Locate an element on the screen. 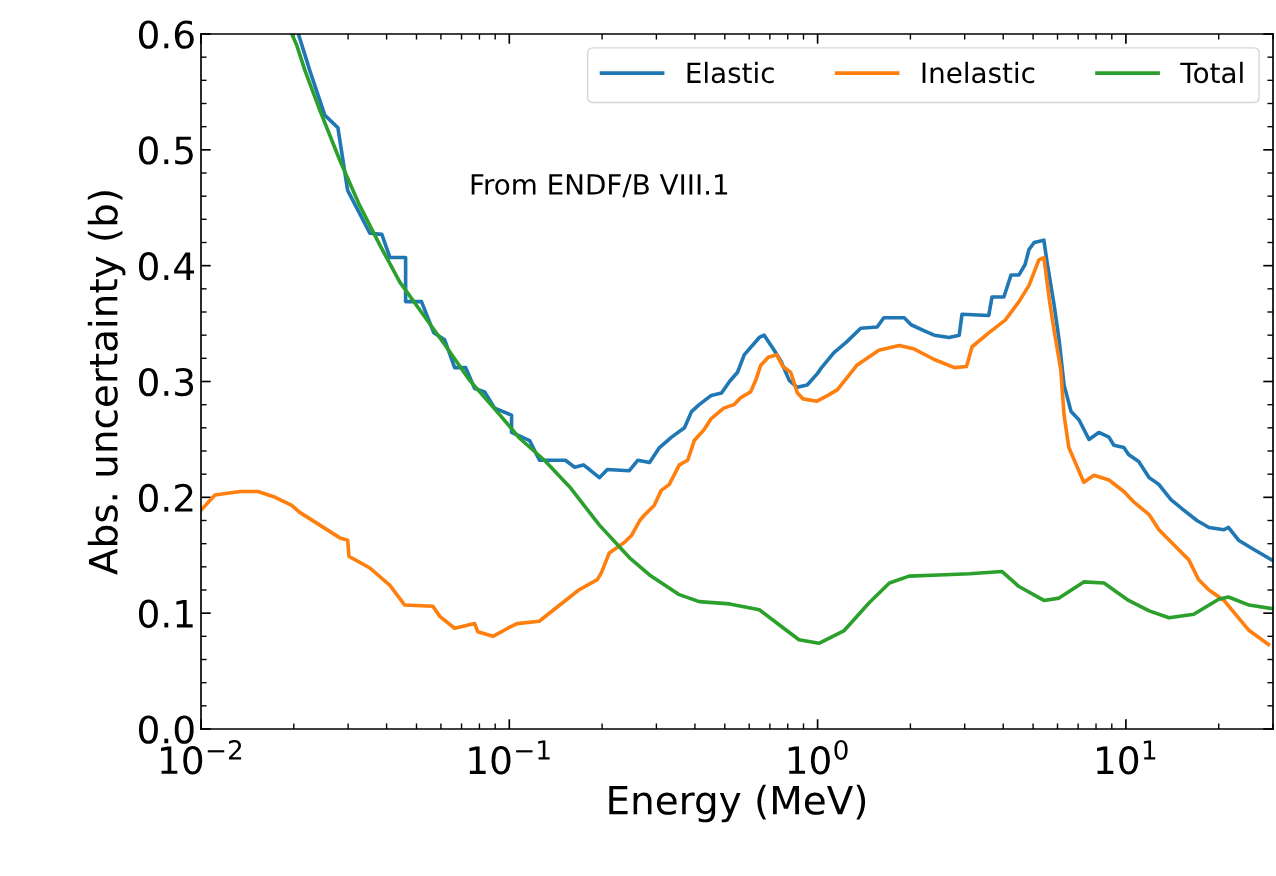 The width and height of the screenshot is (1276, 876). legend-label: Total is located at coordinates (1211, 72).